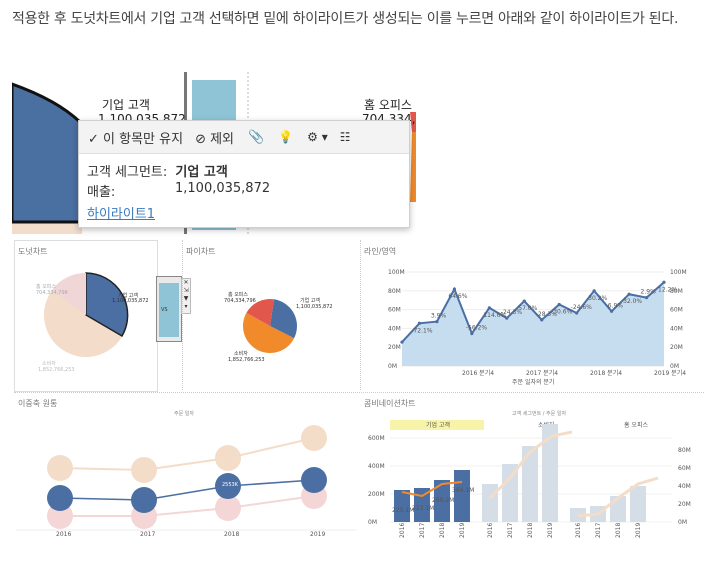  I want to click on top-label-right: 홈 오피스, so click(388, 105).